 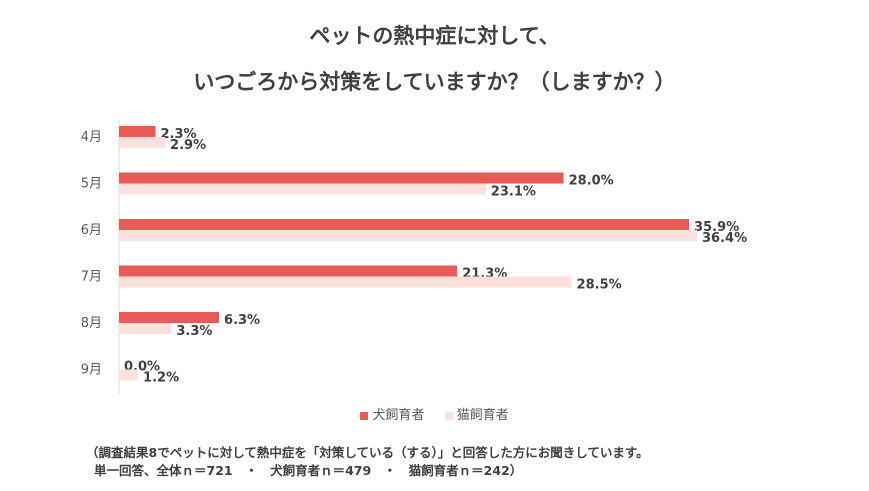 What do you see at coordinates (91, 137) in the screenshot?
I see `category-label: 4月` at bounding box center [91, 137].